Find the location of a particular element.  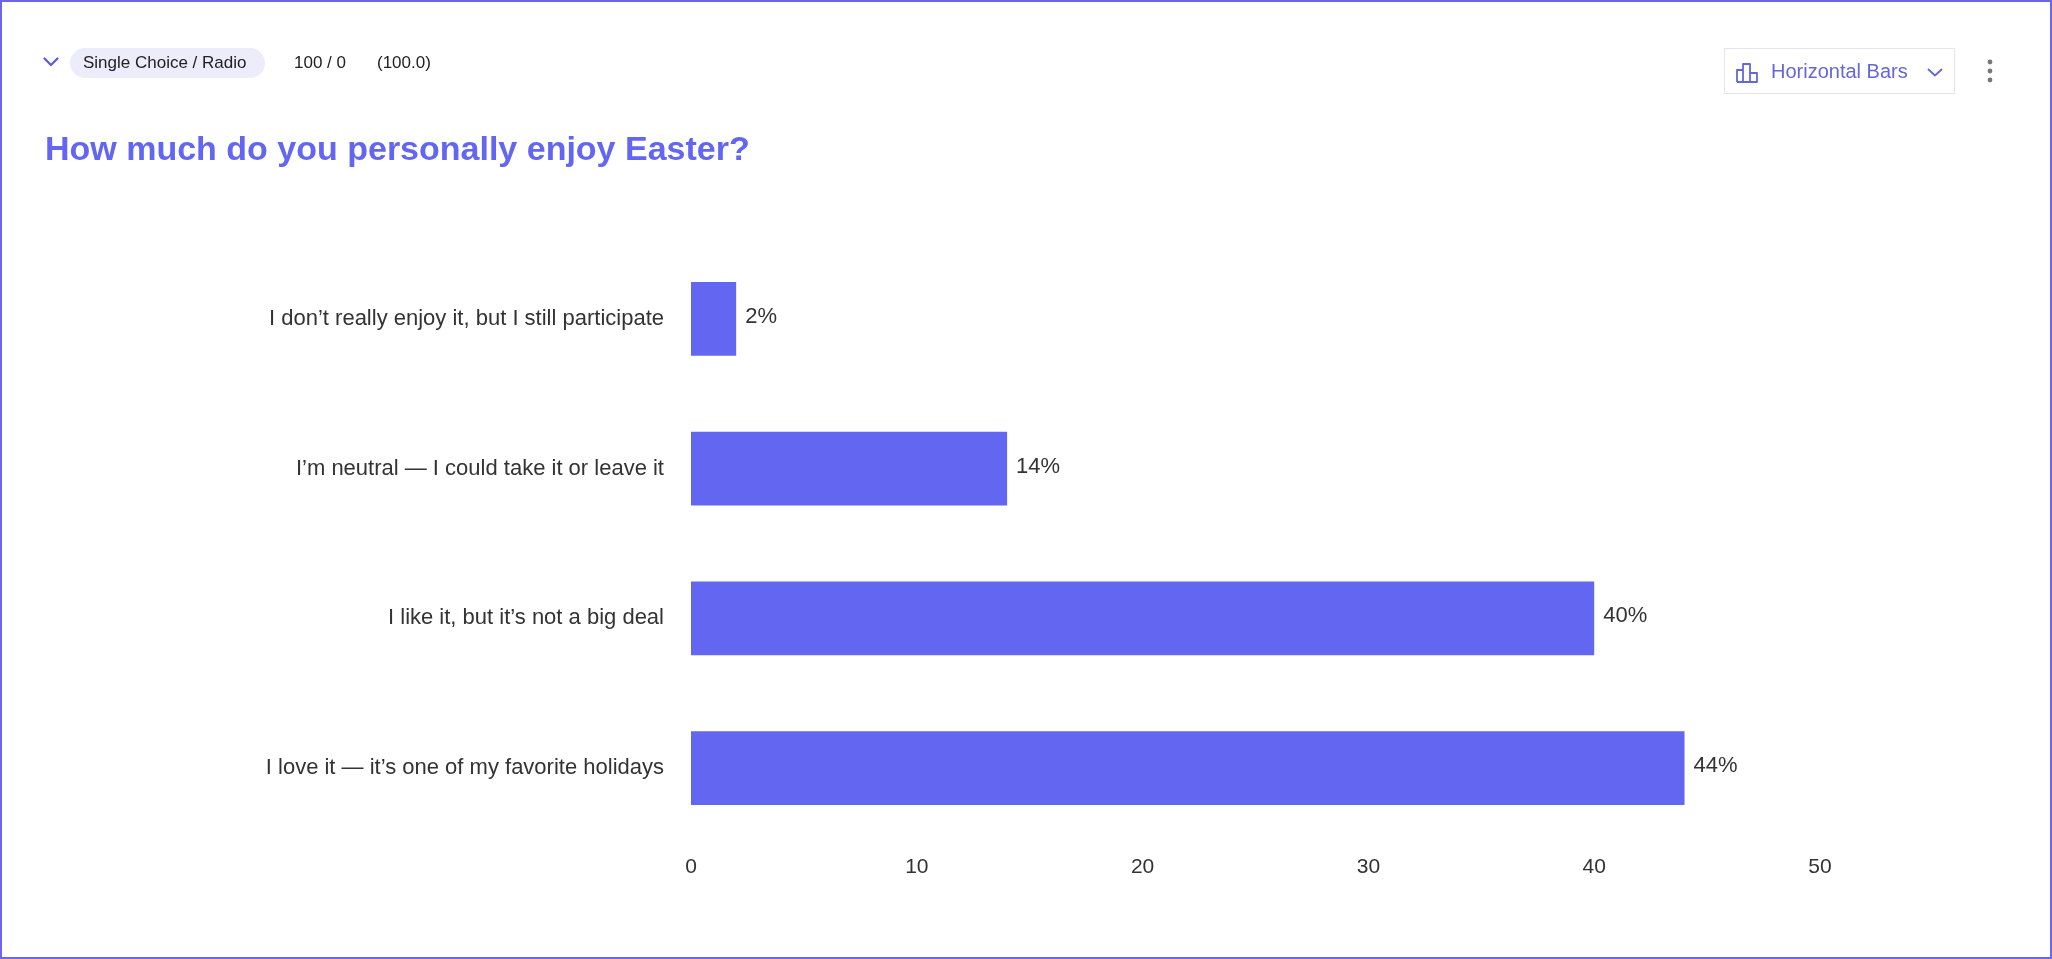

y-tick-label: I like it, but it’s not a big deal is located at coordinates (526, 617).